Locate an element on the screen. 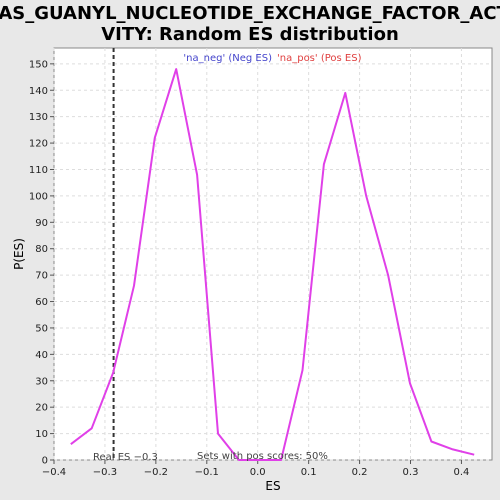 The height and width of the screenshot is (500, 500). chart-title-line-2: VITY: Random ES distribution is located at coordinates (250, 34).